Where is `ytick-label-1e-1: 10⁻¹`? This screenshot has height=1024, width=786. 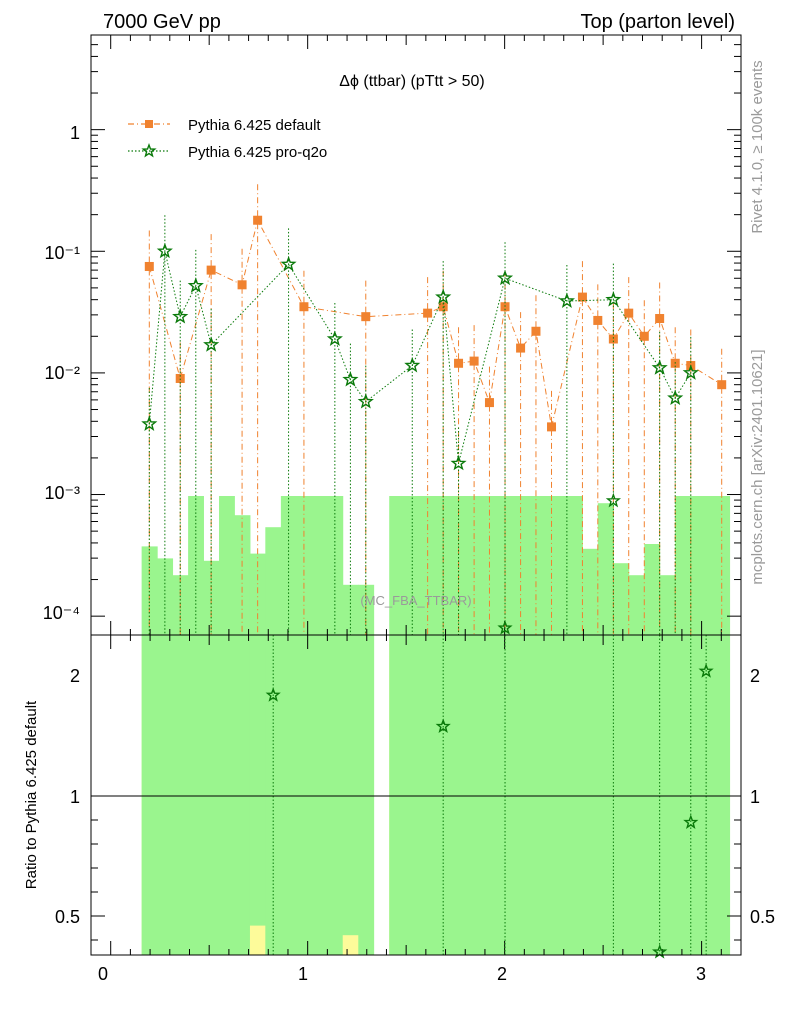 ytick-label-1e-1: 10⁻¹ is located at coordinates (62, 253).